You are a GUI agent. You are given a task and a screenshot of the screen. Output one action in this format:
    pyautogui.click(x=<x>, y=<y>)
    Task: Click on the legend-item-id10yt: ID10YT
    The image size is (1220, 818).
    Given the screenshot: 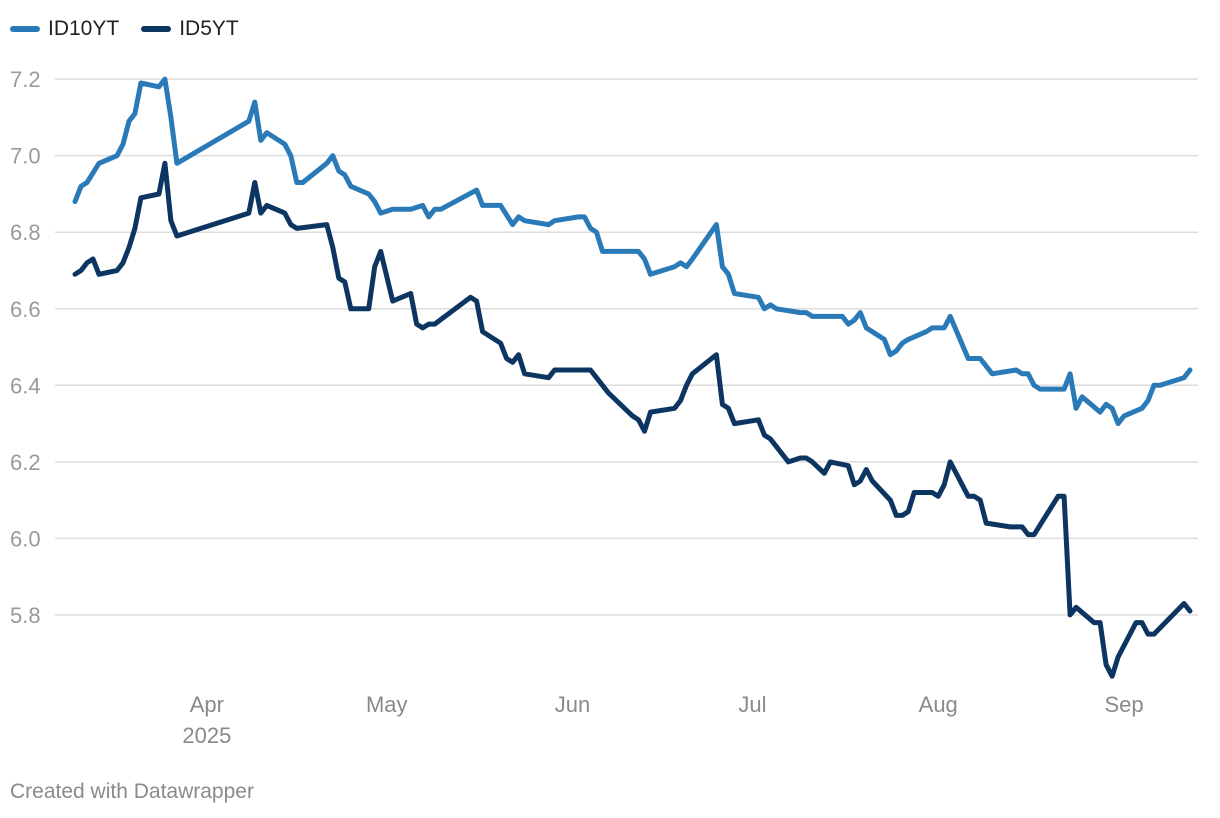 What is the action you would take?
    pyautogui.click(x=64, y=29)
    